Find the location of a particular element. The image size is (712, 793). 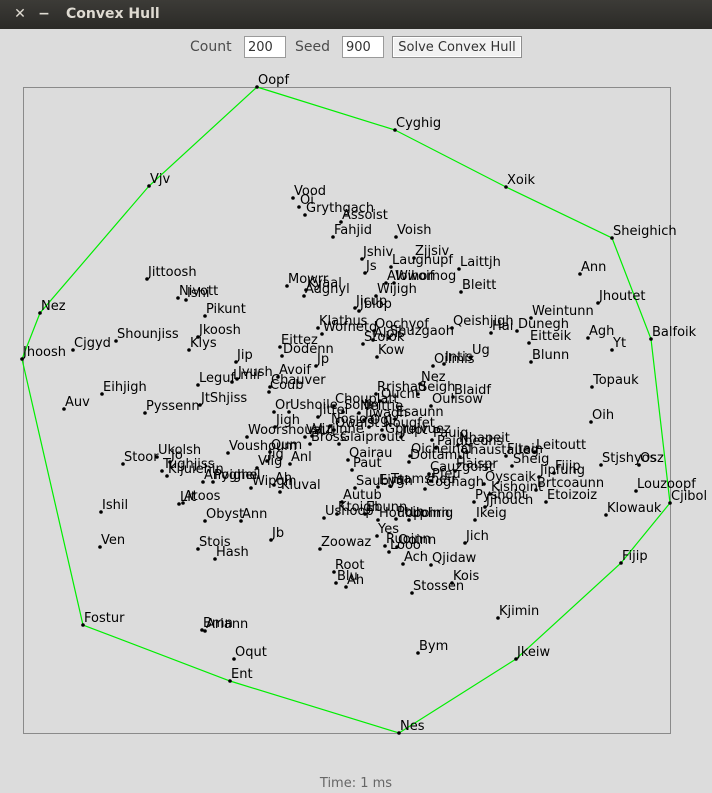

point-label: Kow is located at coordinates (391, 350).